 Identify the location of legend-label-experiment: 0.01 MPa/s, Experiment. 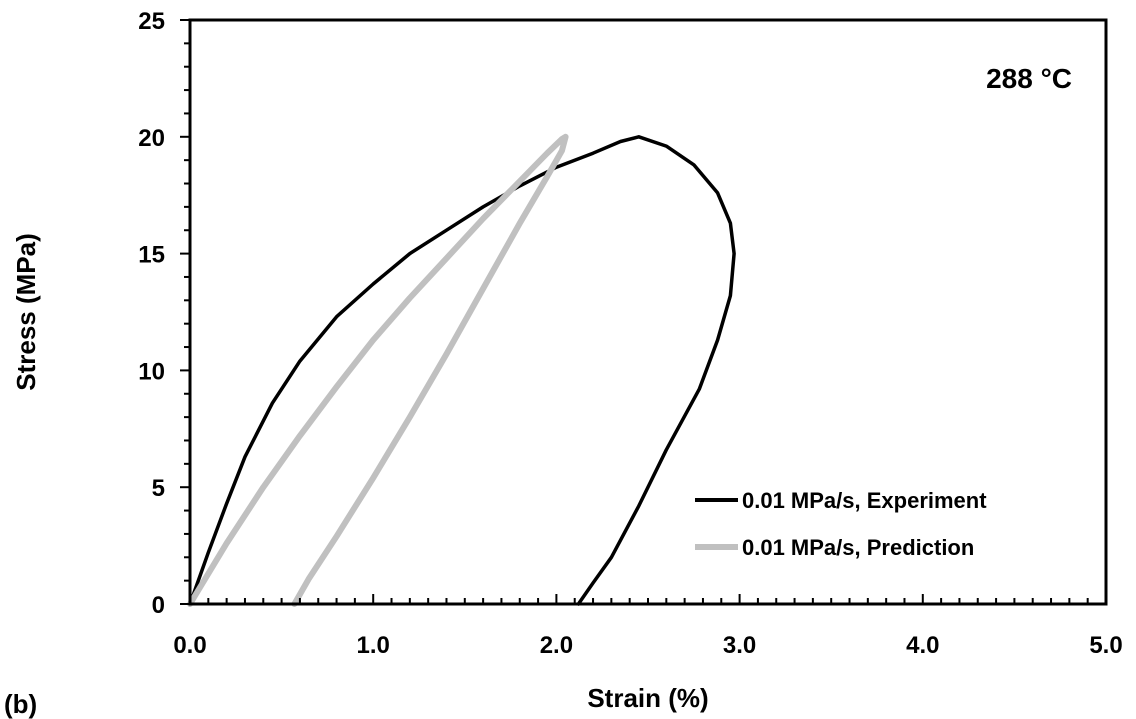
(864, 500).